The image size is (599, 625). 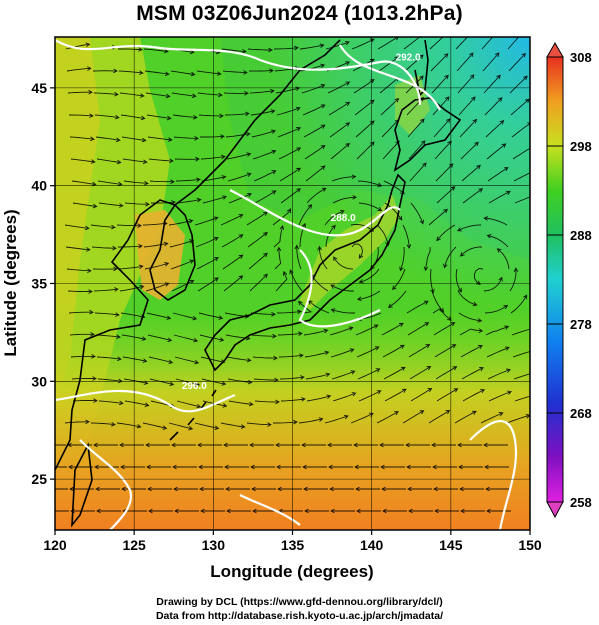 I want to click on y-axis-label: Latitude (degrees), so click(x=10, y=282).